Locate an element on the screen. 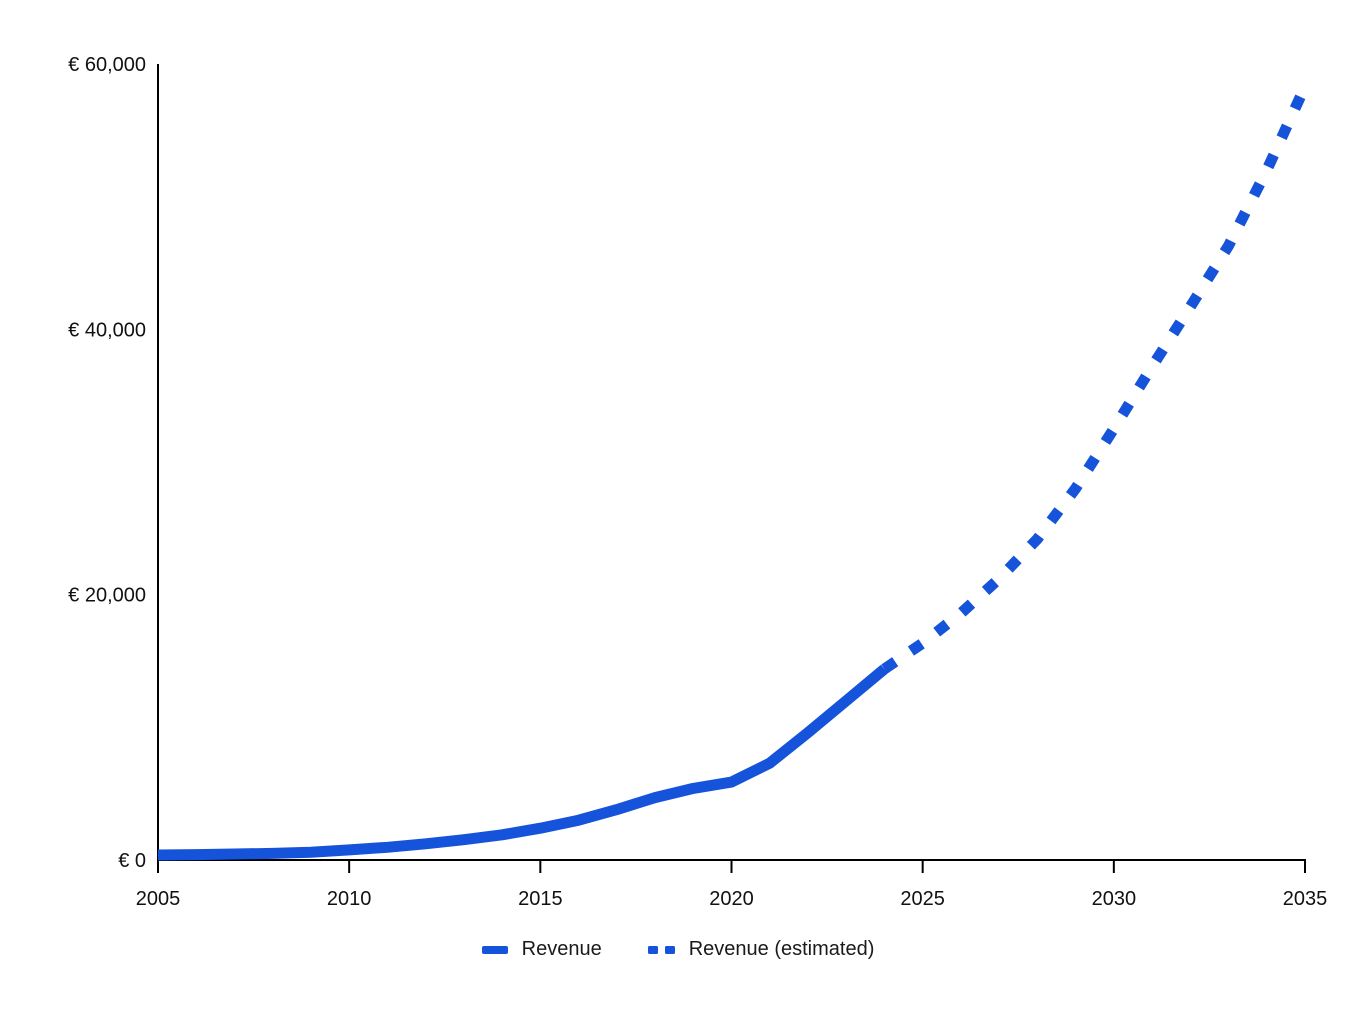 This screenshot has width=1356, height=1017. y-tick-label: € 0 is located at coordinates (132, 861).